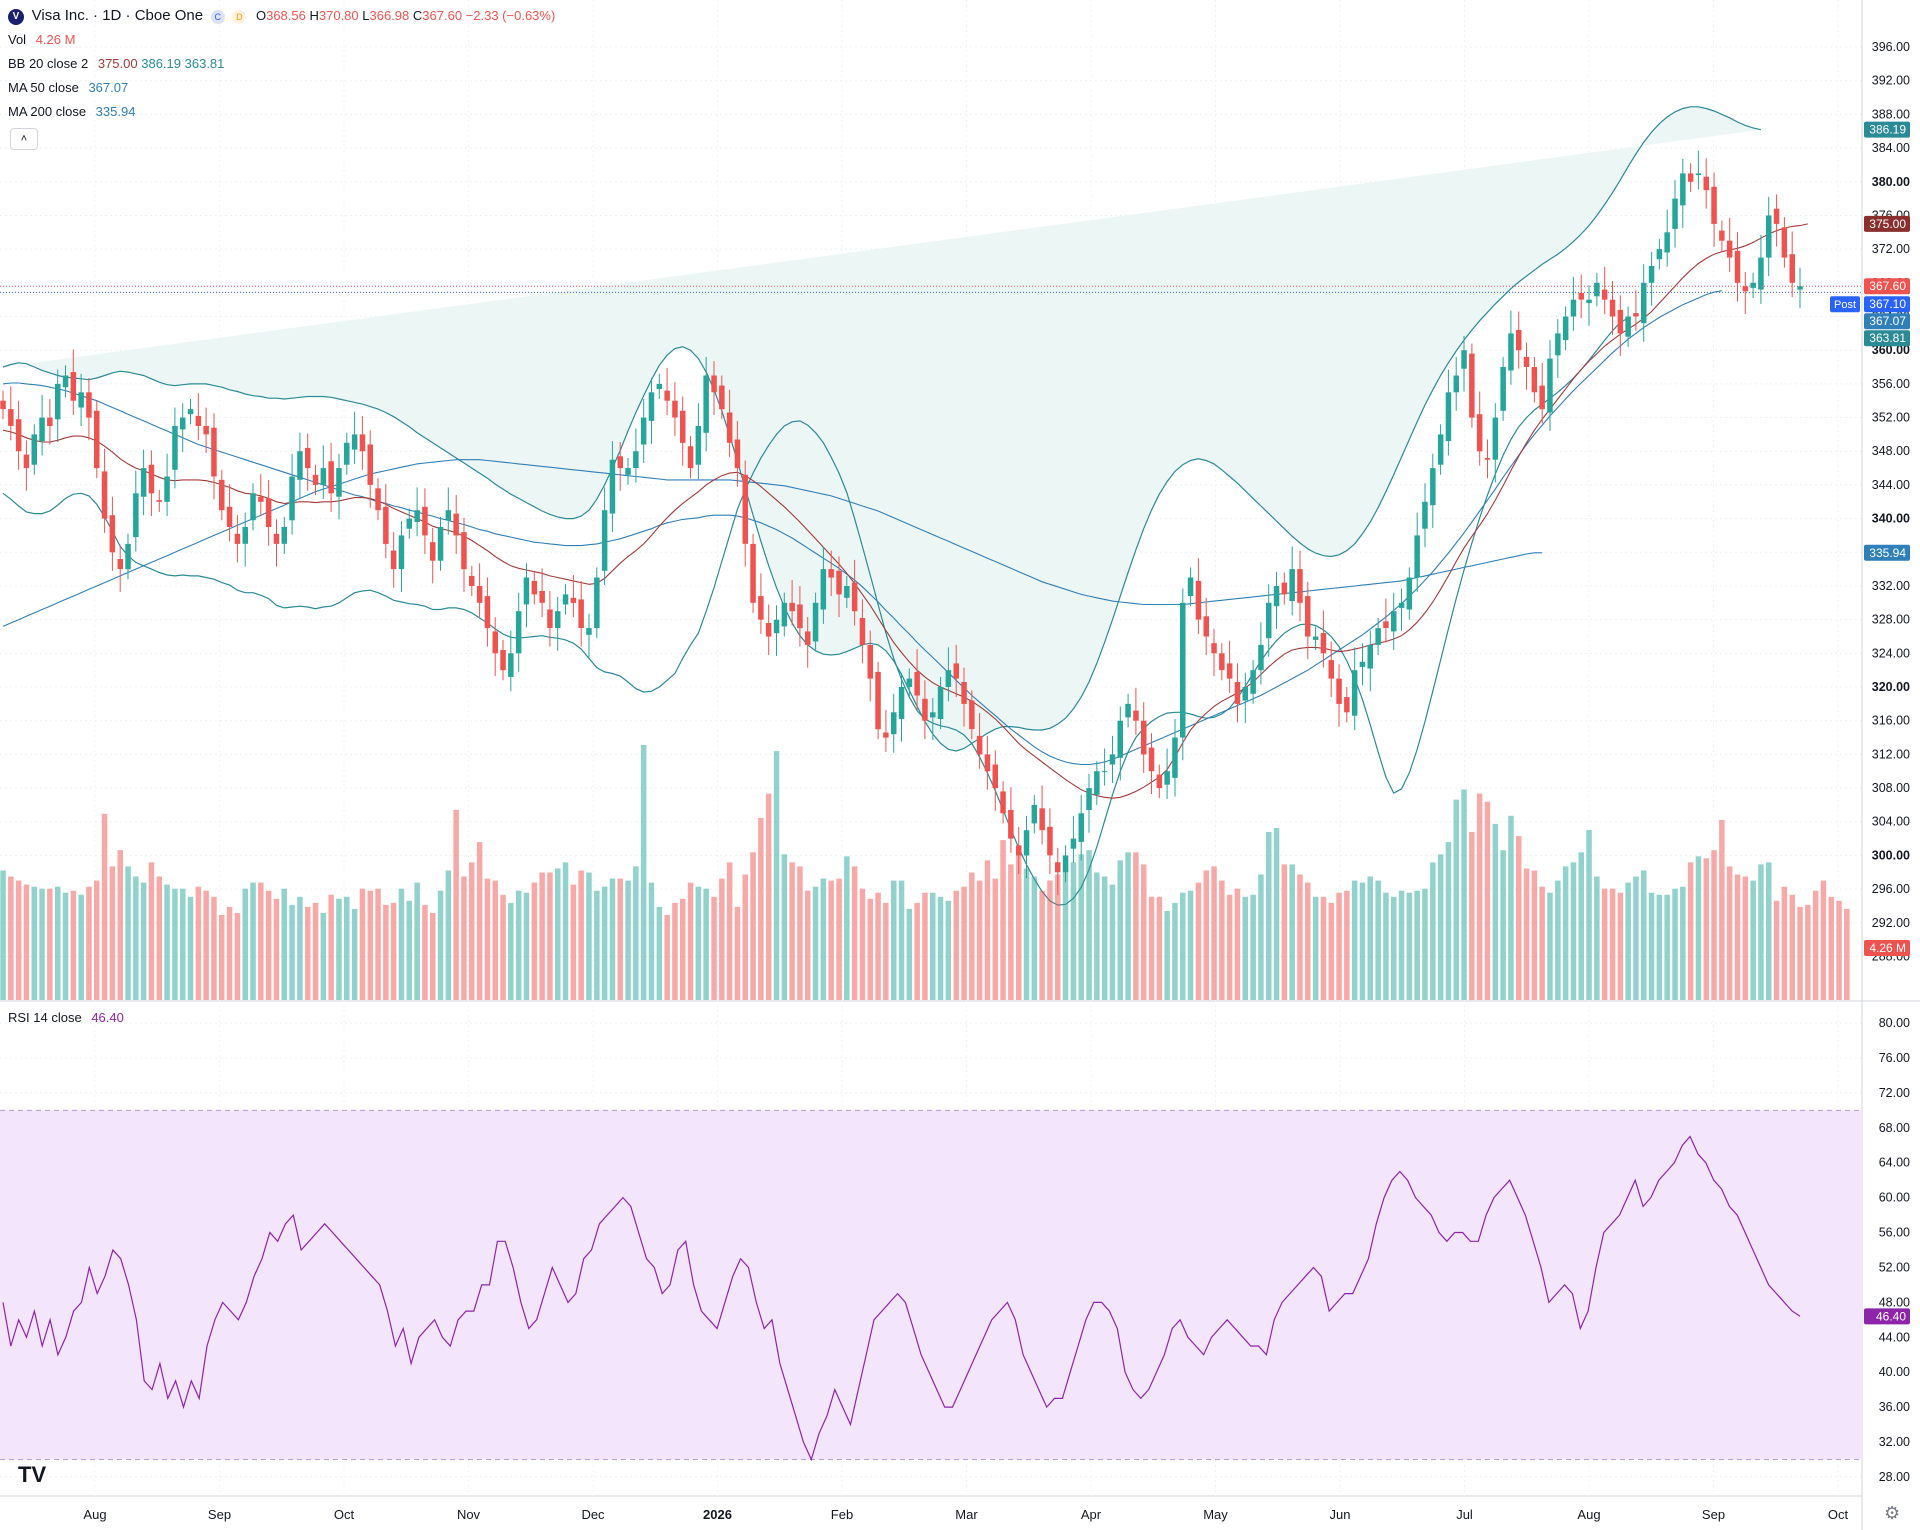 The width and height of the screenshot is (1920, 1530). What do you see at coordinates (1891, 855) in the screenshot?
I see `price-tick-label: 300.00` at bounding box center [1891, 855].